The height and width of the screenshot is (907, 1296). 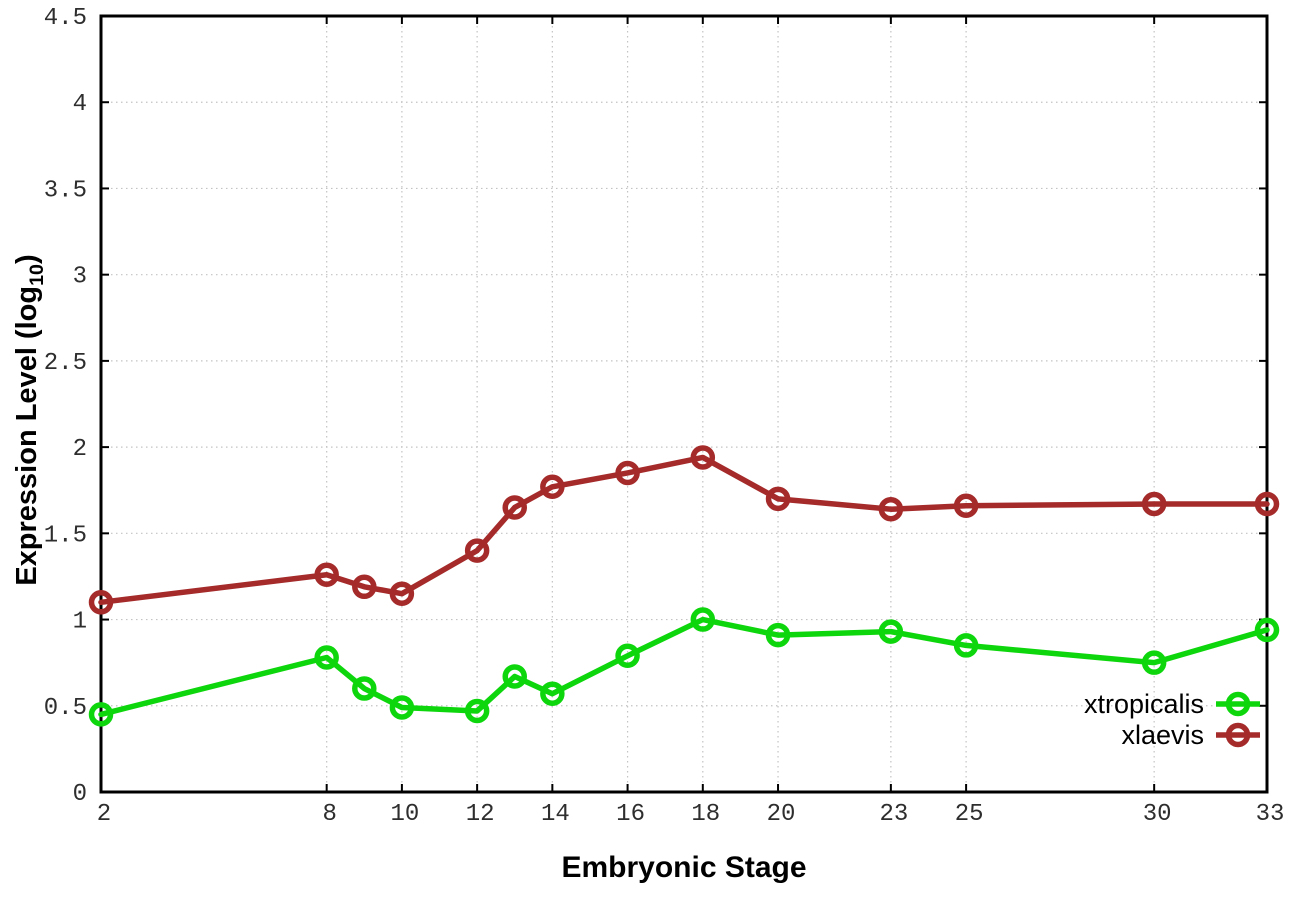 I want to click on x-tick-label: 8, so click(x=329, y=814).